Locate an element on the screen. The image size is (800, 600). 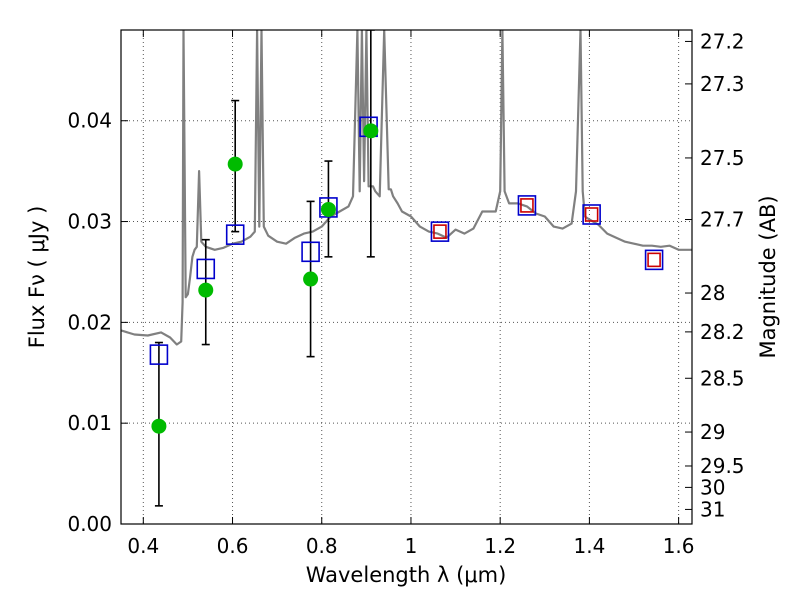
x-tick-label-4: 1.2 is located at coordinates (500, 546).